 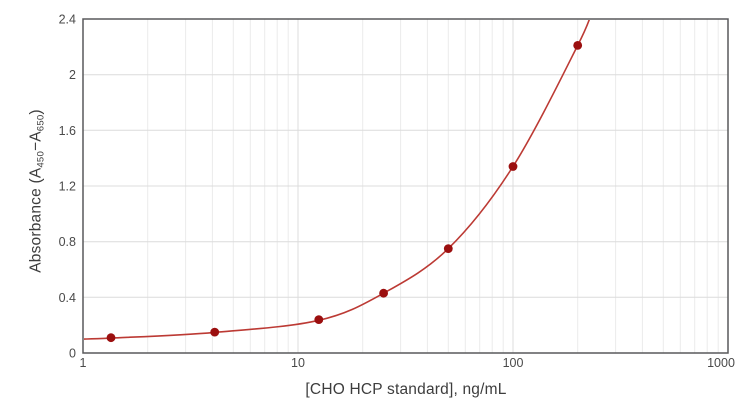 I want to click on y-axis-title-close: ), so click(x=36, y=112).